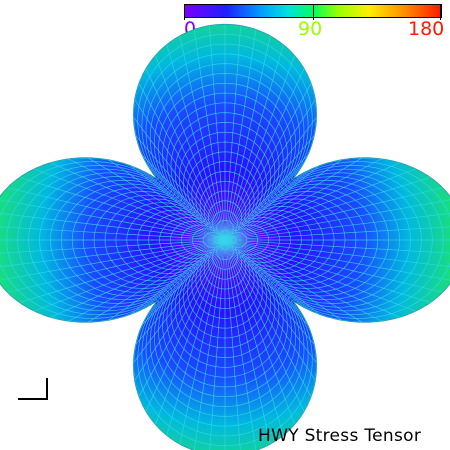 The height and width of the screenshot is (450, 450). What do you see at coordinates (426, 29) in the screenshot?
I see `colorbar-label-max: 180` at bounding box center [426, 29].